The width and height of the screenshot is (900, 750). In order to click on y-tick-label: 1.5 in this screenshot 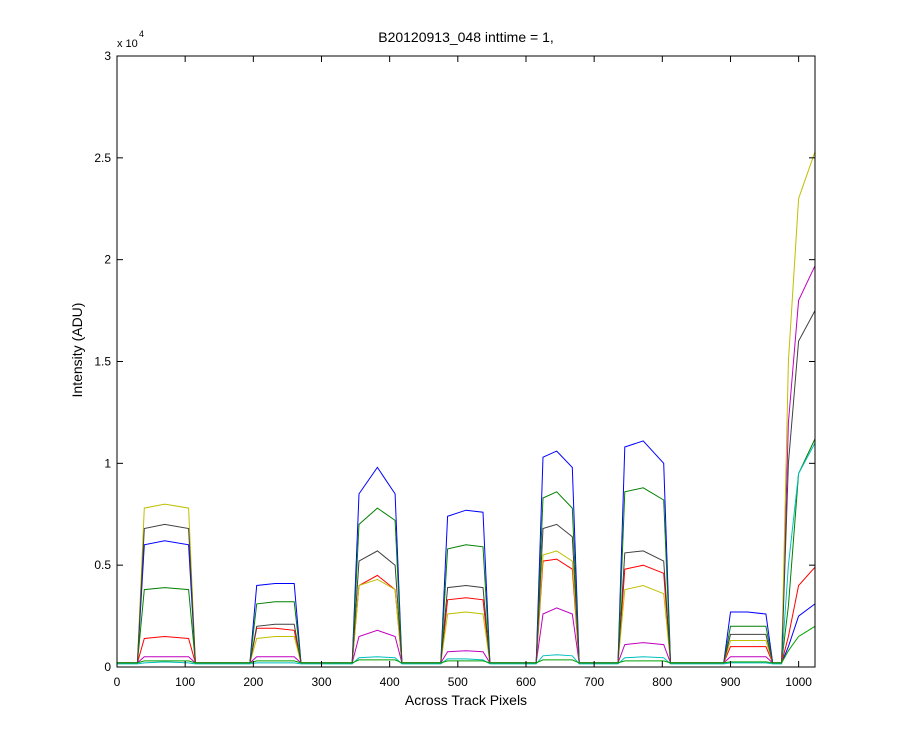, I will do `click(102, 362)`.